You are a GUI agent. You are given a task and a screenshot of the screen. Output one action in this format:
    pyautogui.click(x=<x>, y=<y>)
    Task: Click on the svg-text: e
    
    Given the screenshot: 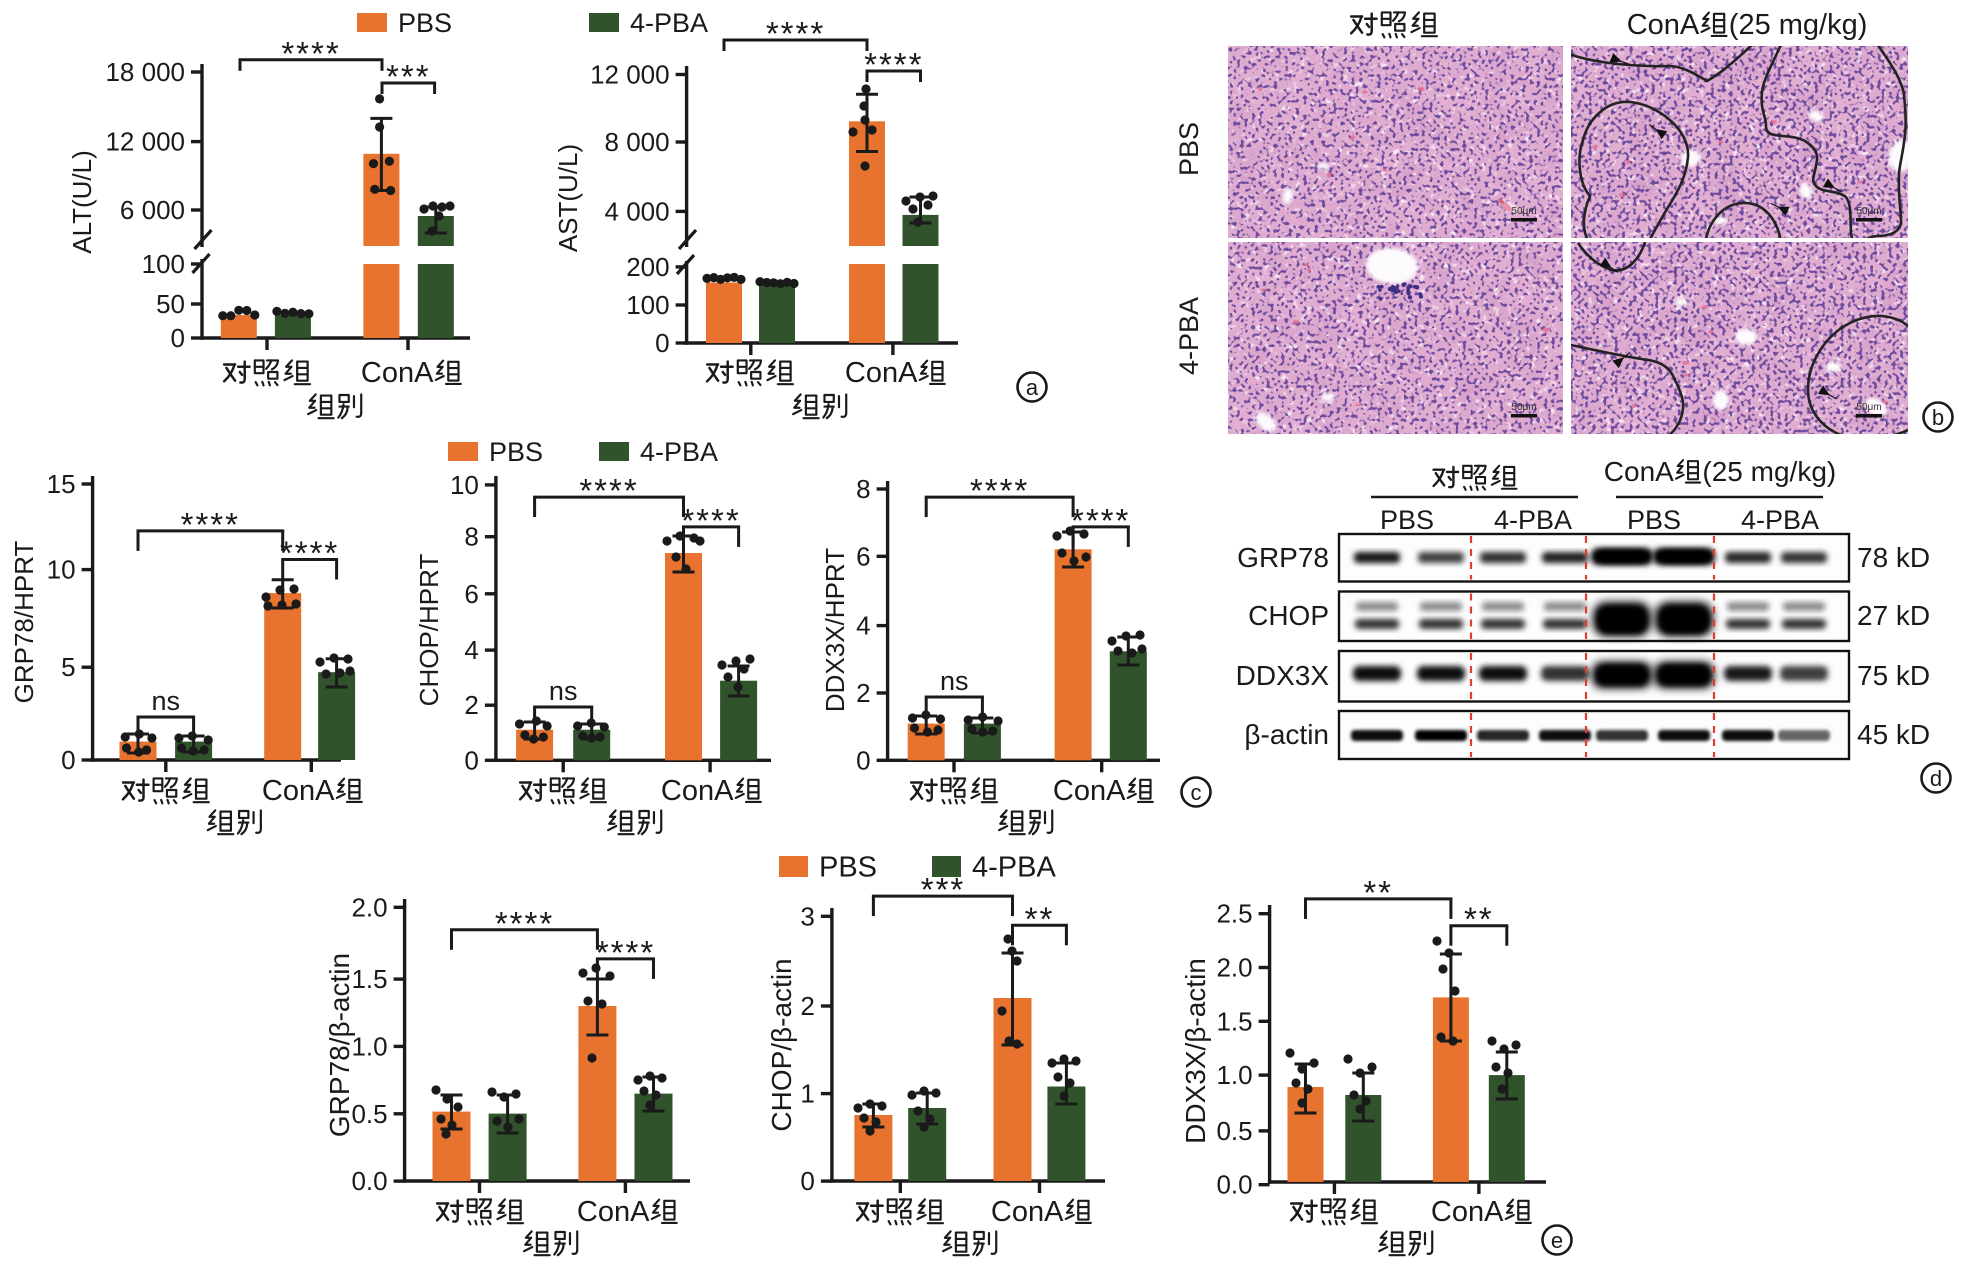 What is the action you would take?
    pyautogui.click(x=1557, y=1240)
    